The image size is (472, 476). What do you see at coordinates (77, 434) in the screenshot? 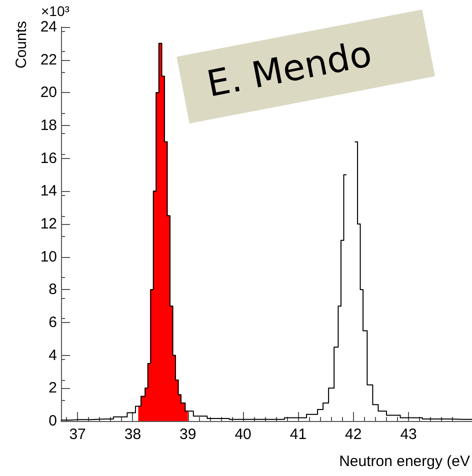
I see `x-tick-label: 37` at bounding box center [77, 434].